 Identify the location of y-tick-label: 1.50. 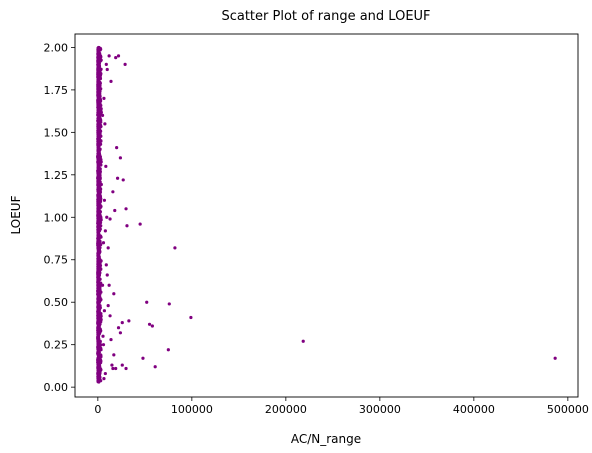
(56, 132).